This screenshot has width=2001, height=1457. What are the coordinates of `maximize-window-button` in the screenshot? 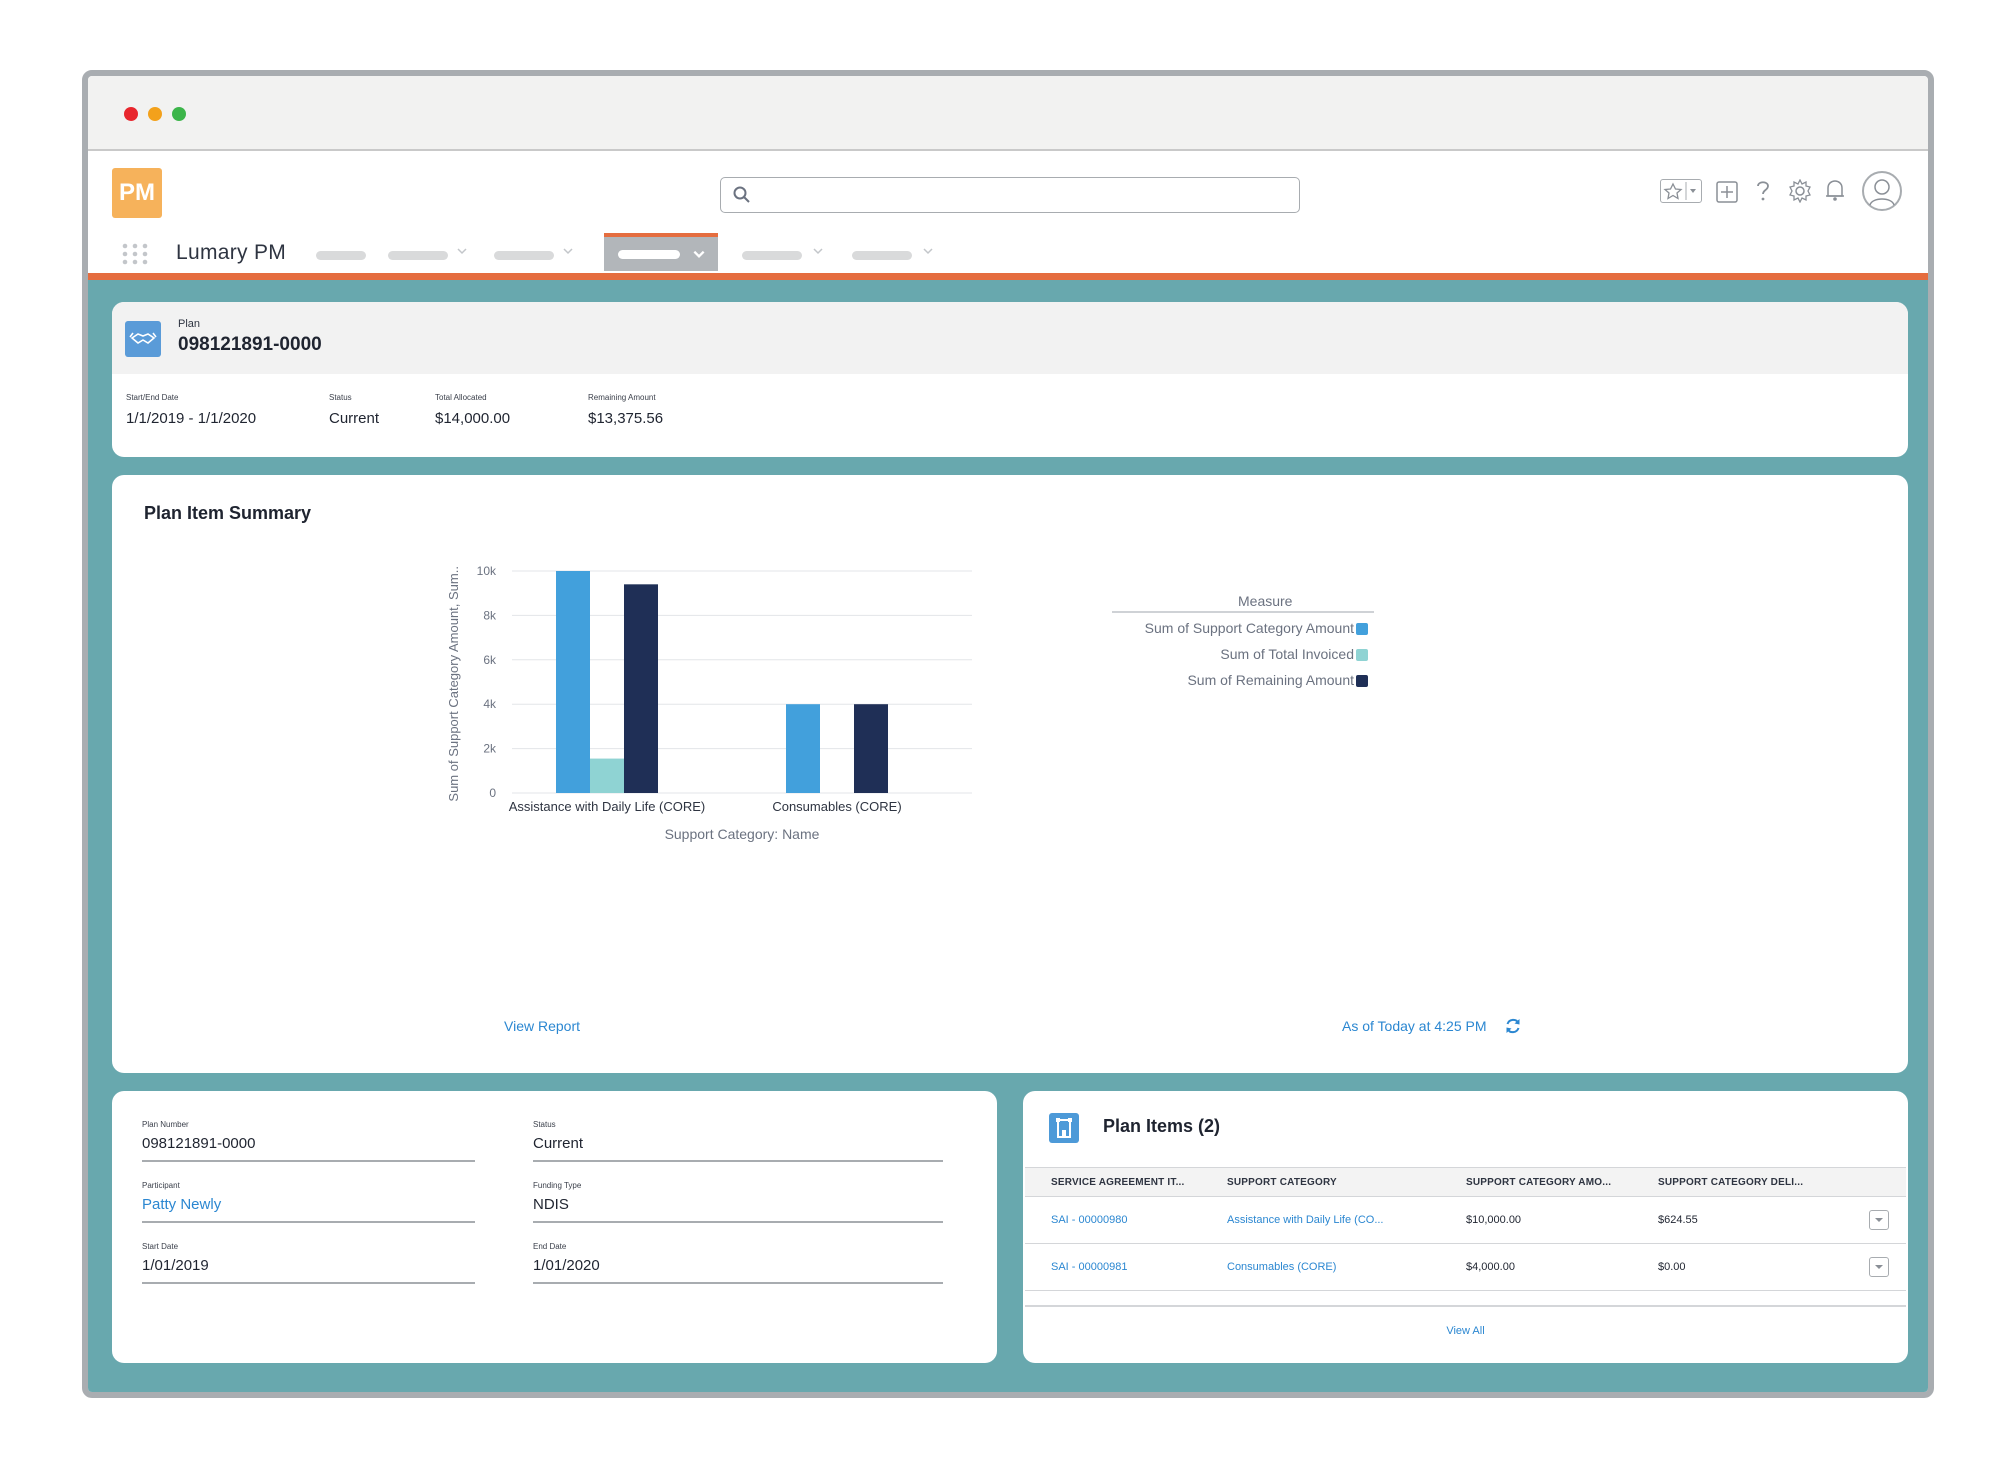 It's located at (179, 114).